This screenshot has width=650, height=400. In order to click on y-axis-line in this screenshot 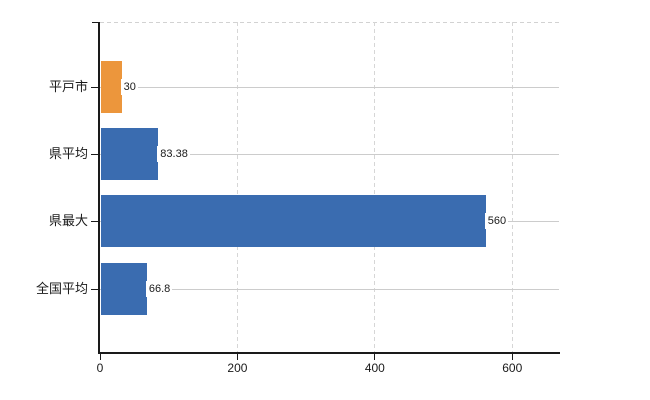, I will do `click(99, 187)`.